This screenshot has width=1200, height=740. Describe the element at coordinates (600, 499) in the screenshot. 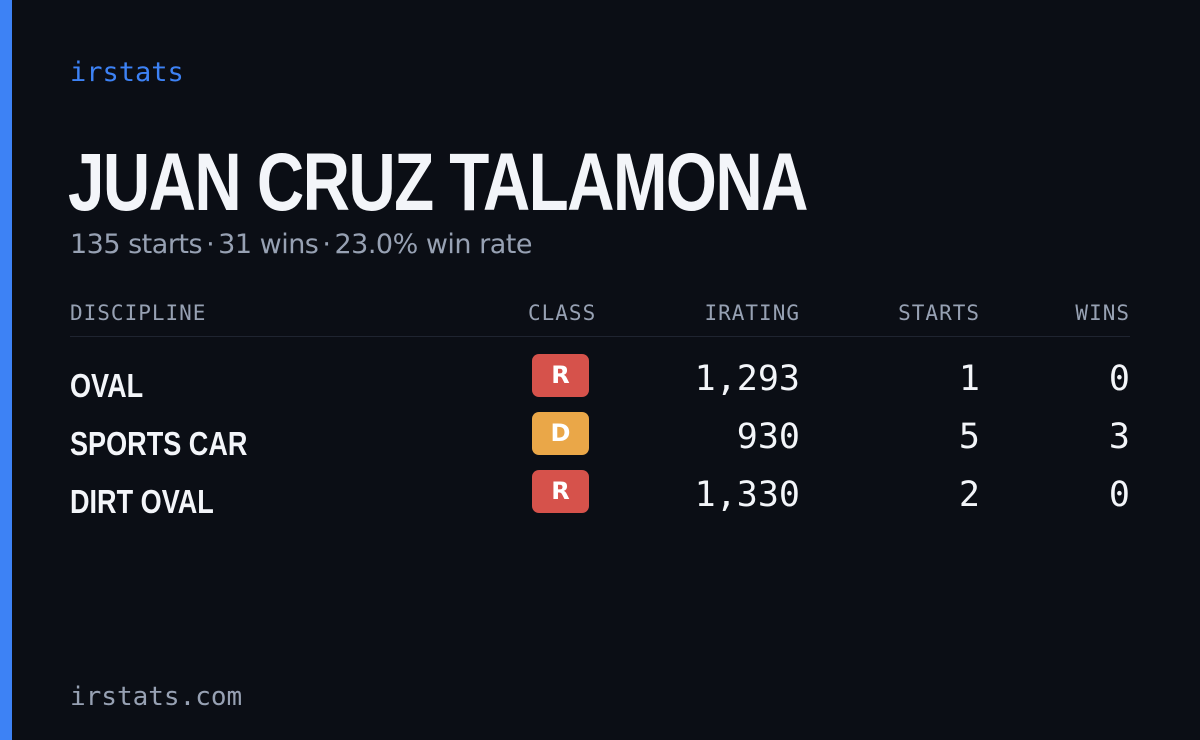

I see `table-row: DIRT OVAL R 1,330 2 0` at that location.